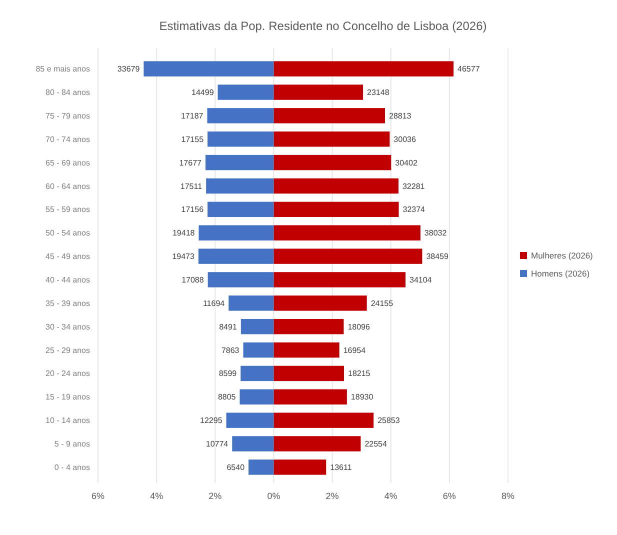 Image resolution: width=617 pixels, height=535 pixels. What do you see at coordinates (211, 421) in the screenshot?
I see `annotation: 12295` at bounding box center [211, 421].